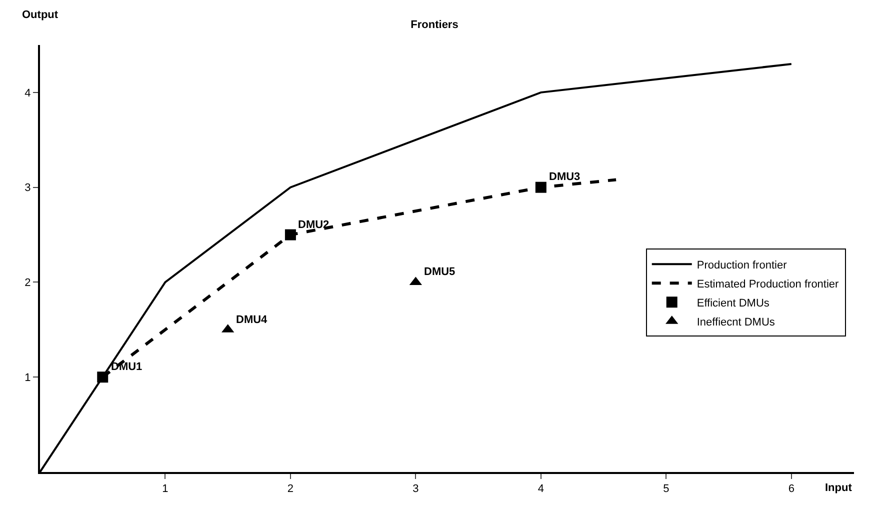  I want to click on x-tick-label: 2, so click(290, 489).